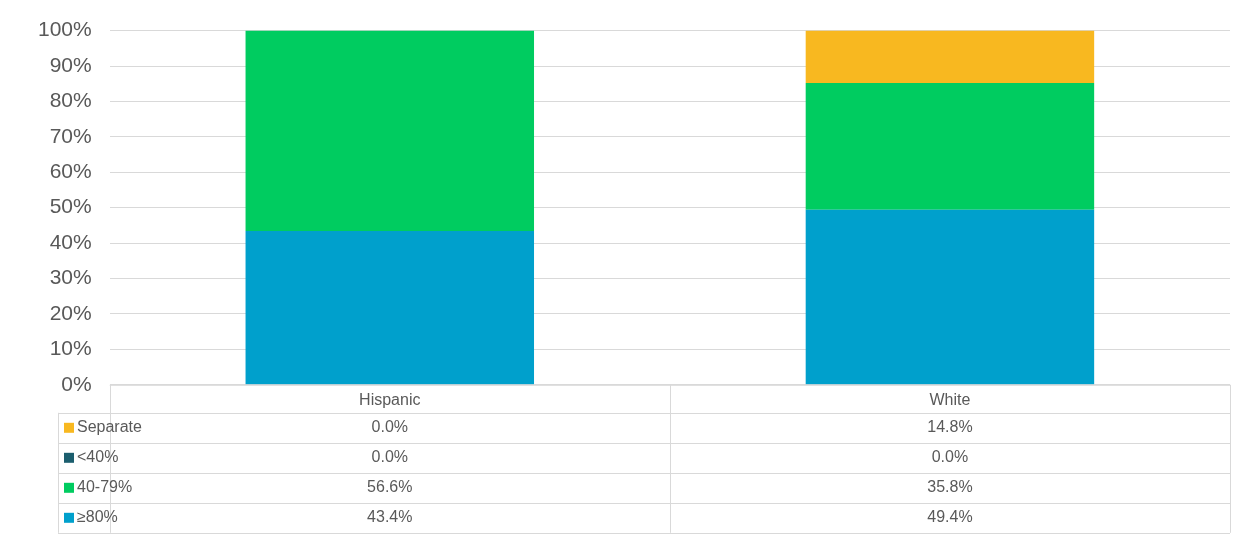 This screenshot has height=542, width=1255. What do you see at coordinates (70, 64) in the screenshot?
I see `y-tick-label: 90%` at bounding box center [70, 64].